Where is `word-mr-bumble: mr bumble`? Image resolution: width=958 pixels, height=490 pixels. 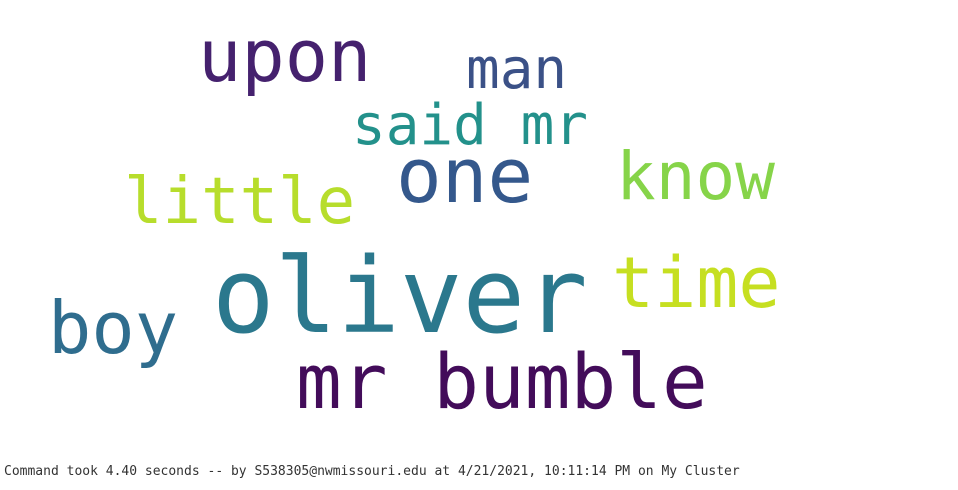 word-mr-bumble: mr bumble is located at coordinates (502, 381).